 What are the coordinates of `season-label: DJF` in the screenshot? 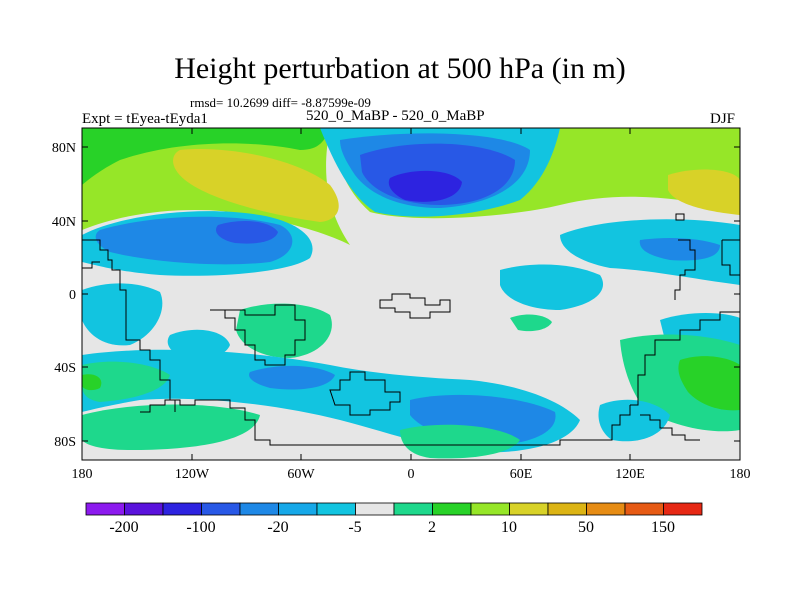 It's located at (723, 119).